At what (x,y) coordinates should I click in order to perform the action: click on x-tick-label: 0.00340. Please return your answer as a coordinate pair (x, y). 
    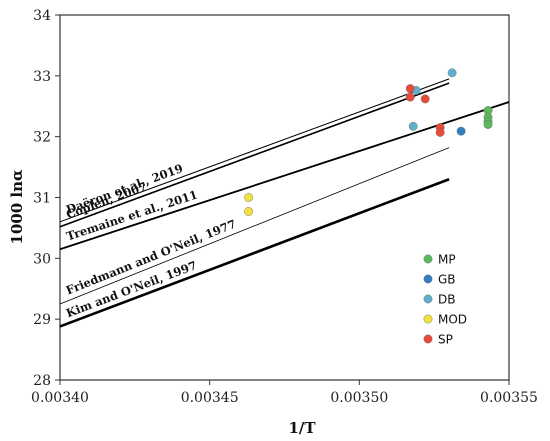
    Looking at the image, I should click on (60, 398).